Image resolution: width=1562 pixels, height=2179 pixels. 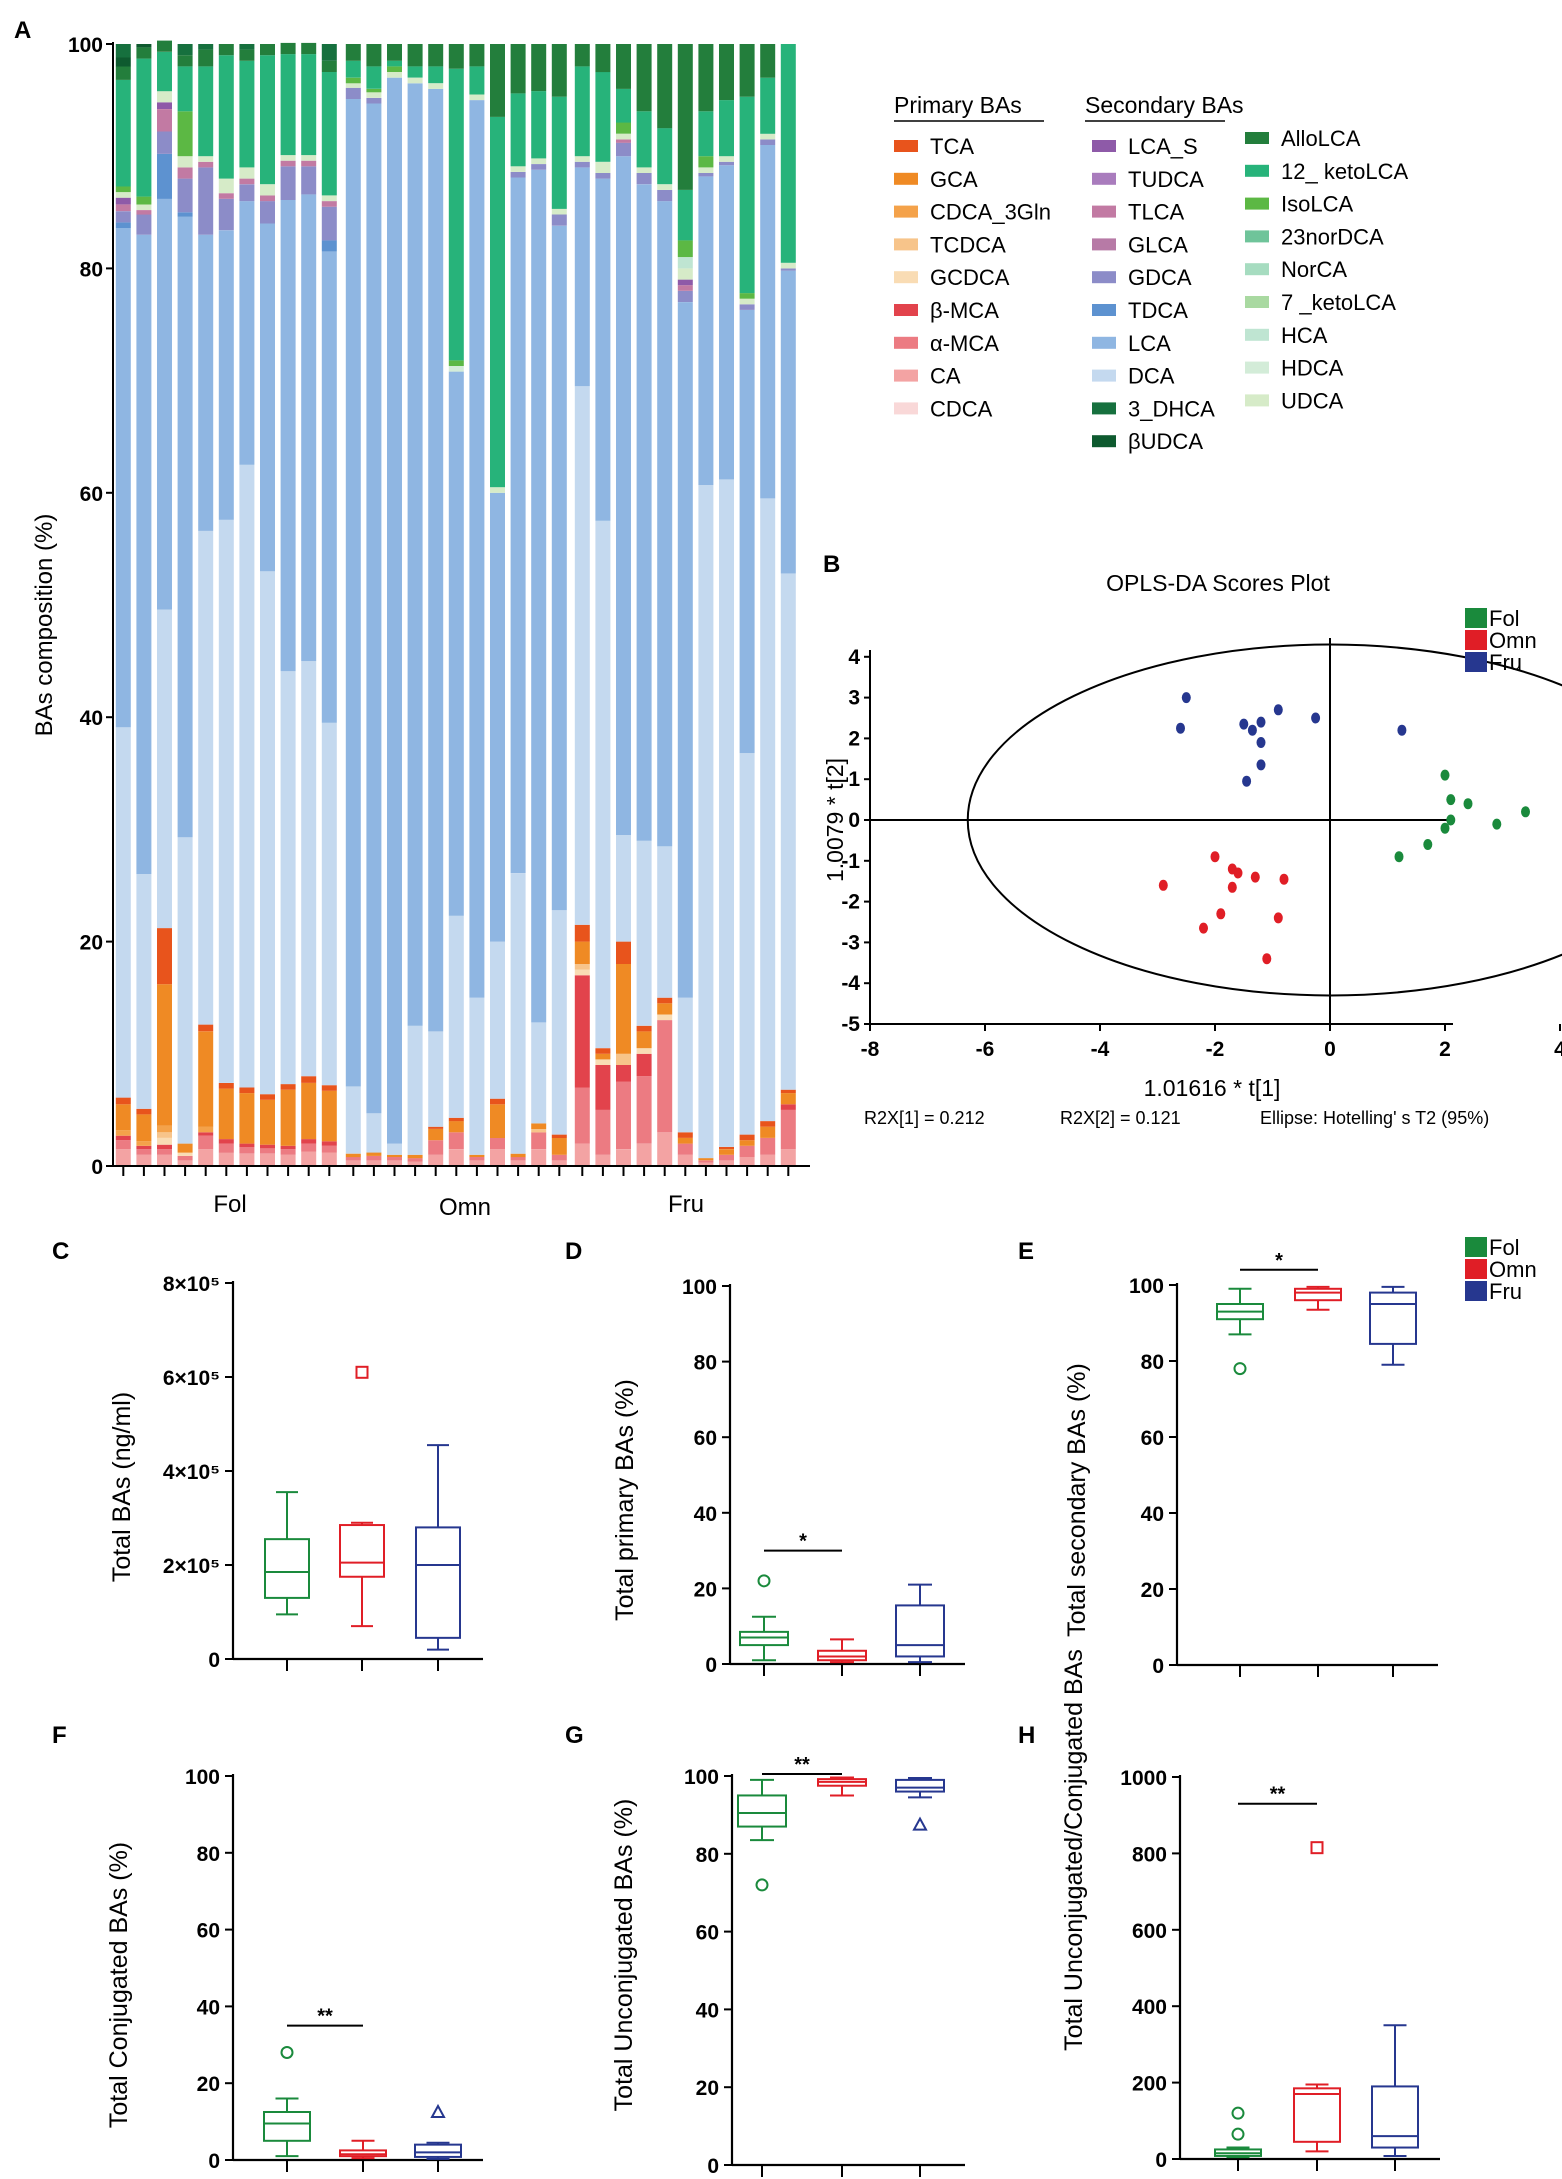 I want to click on bar-segment-omn-13-isolca, so click(x=374, y=90).